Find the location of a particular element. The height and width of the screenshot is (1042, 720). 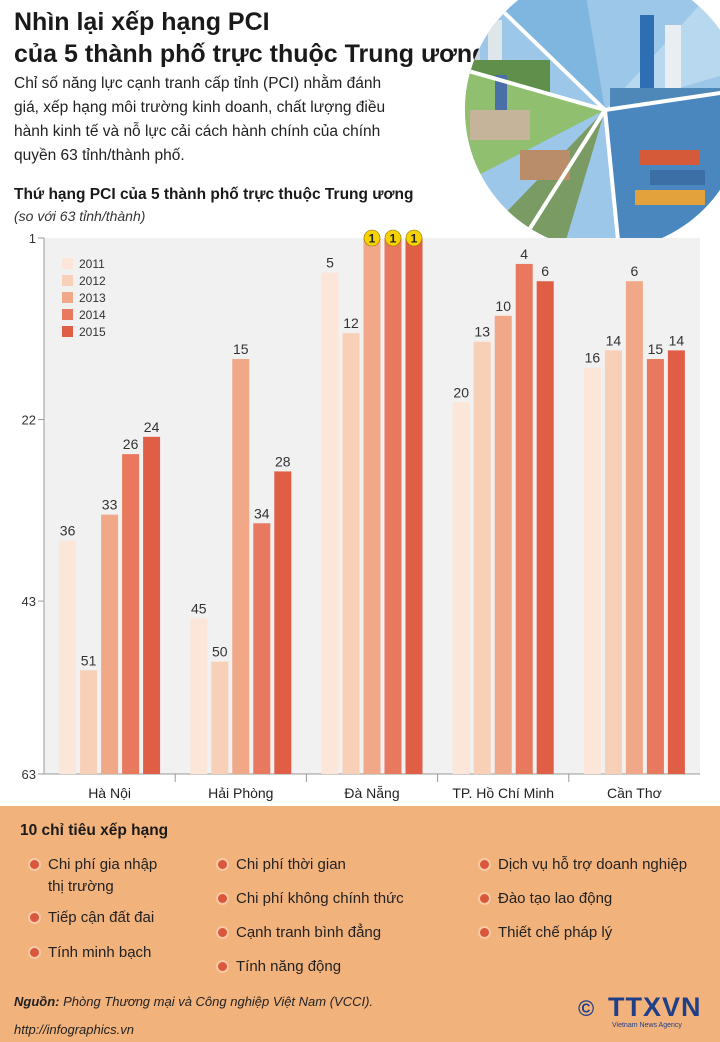

intro-line-4: quyền 63 tỉnh/thành phố. is located at coordinates (99, 155).